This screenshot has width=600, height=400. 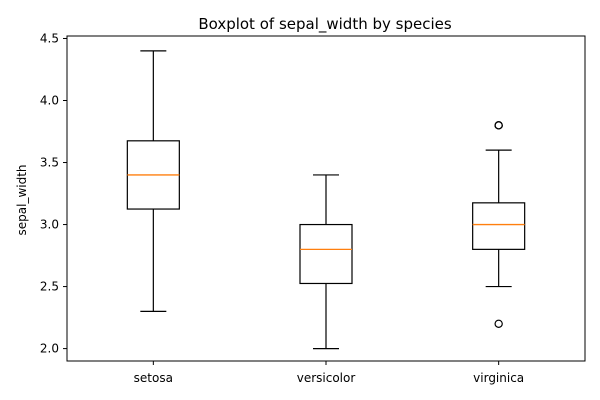 I want to click on y-tick-label: 2.0, so click(x=49, y=349).